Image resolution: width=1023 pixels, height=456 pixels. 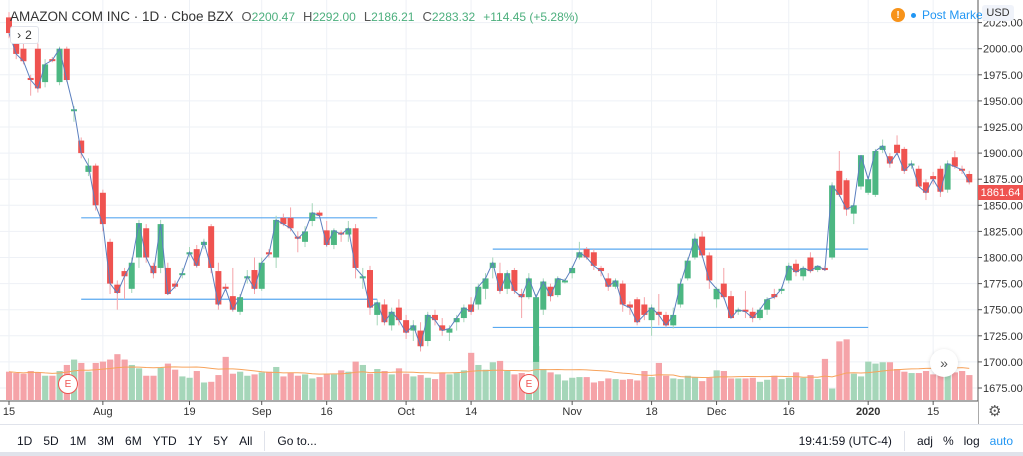 What do you see at coordinates (971, 440) in the screenshot?
I see `log-toggle: log` at bounding box center [971, 440].